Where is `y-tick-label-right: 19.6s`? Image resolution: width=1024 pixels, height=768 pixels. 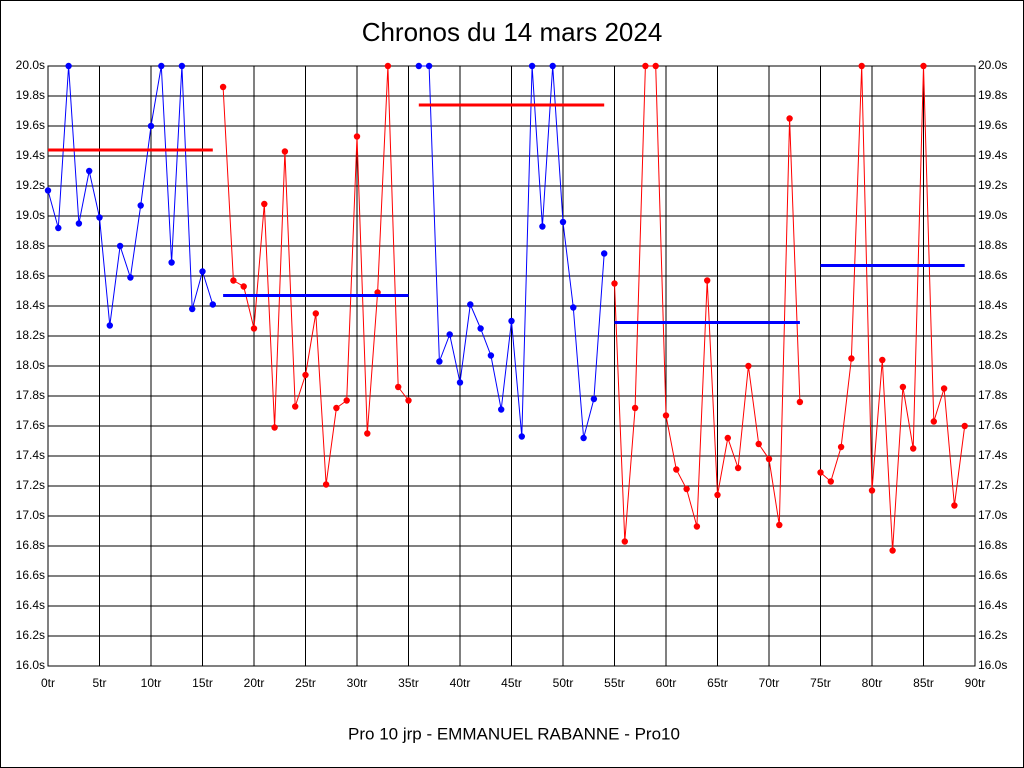 y-tick-label-right: 19.6s is located at coordinates (992, 125).